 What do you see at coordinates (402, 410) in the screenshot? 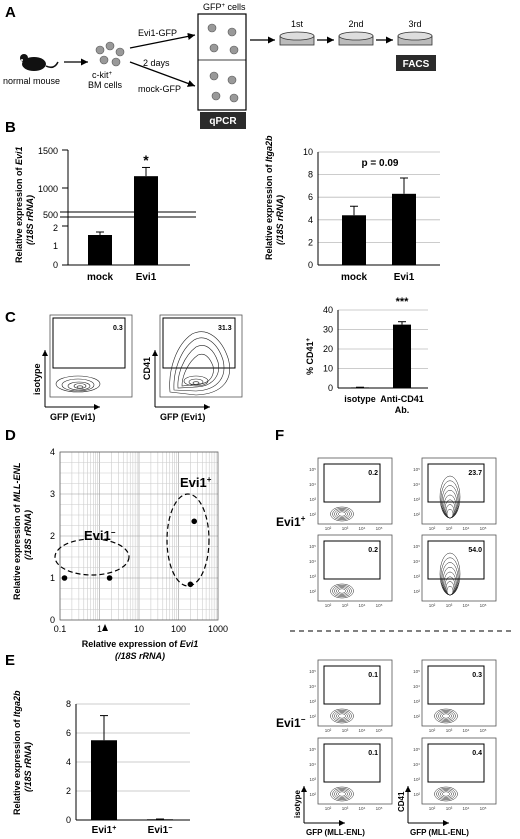
I see `c-bar-xtick: Ab.` at bounding box center [402, 410].